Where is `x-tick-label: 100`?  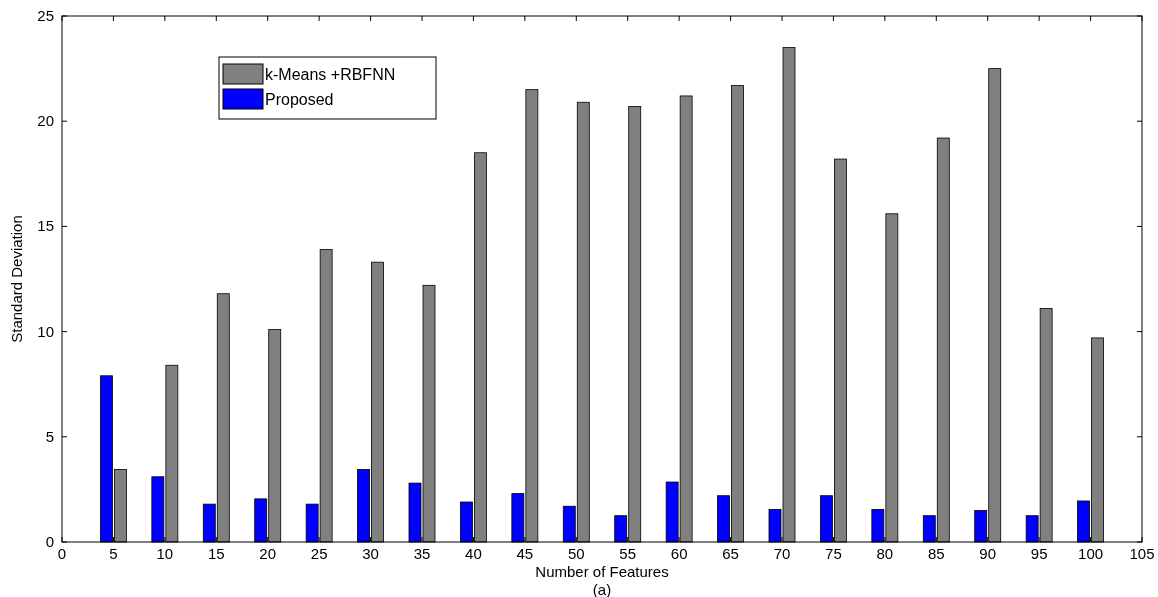
x-tick-label: 100 is located at coordinates (1091, 553).